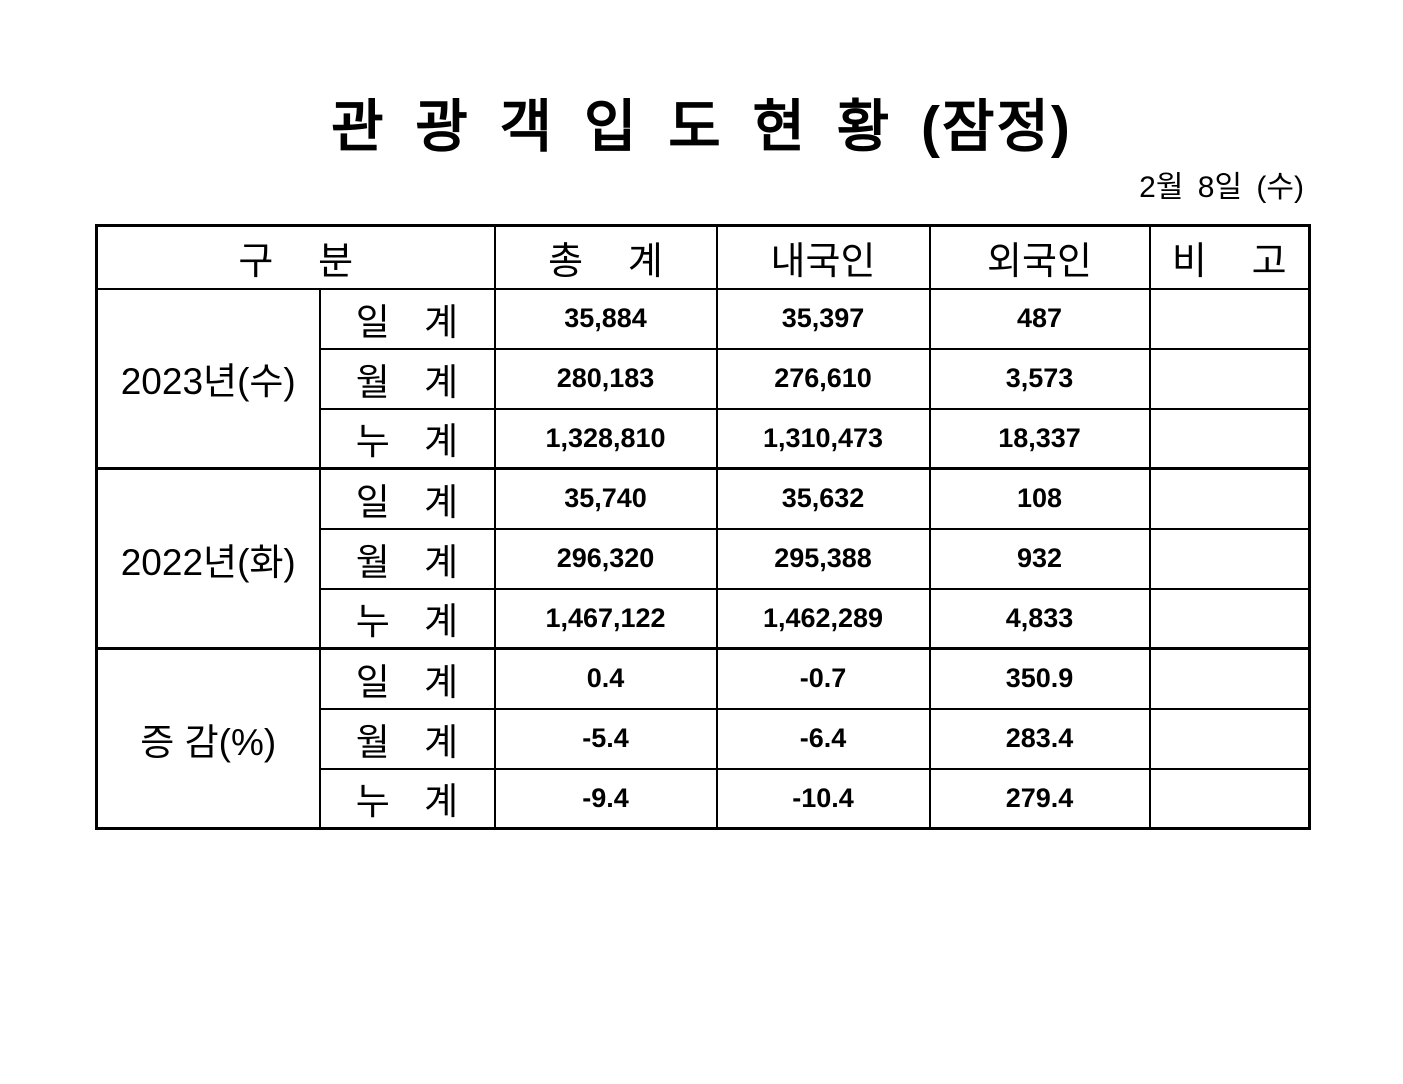 The height and width of the screenshot is (1084, 1403). Describe the element at coordinates (605, 438) in the screenshot. I see `cell-total: 1,328,810` at that location.